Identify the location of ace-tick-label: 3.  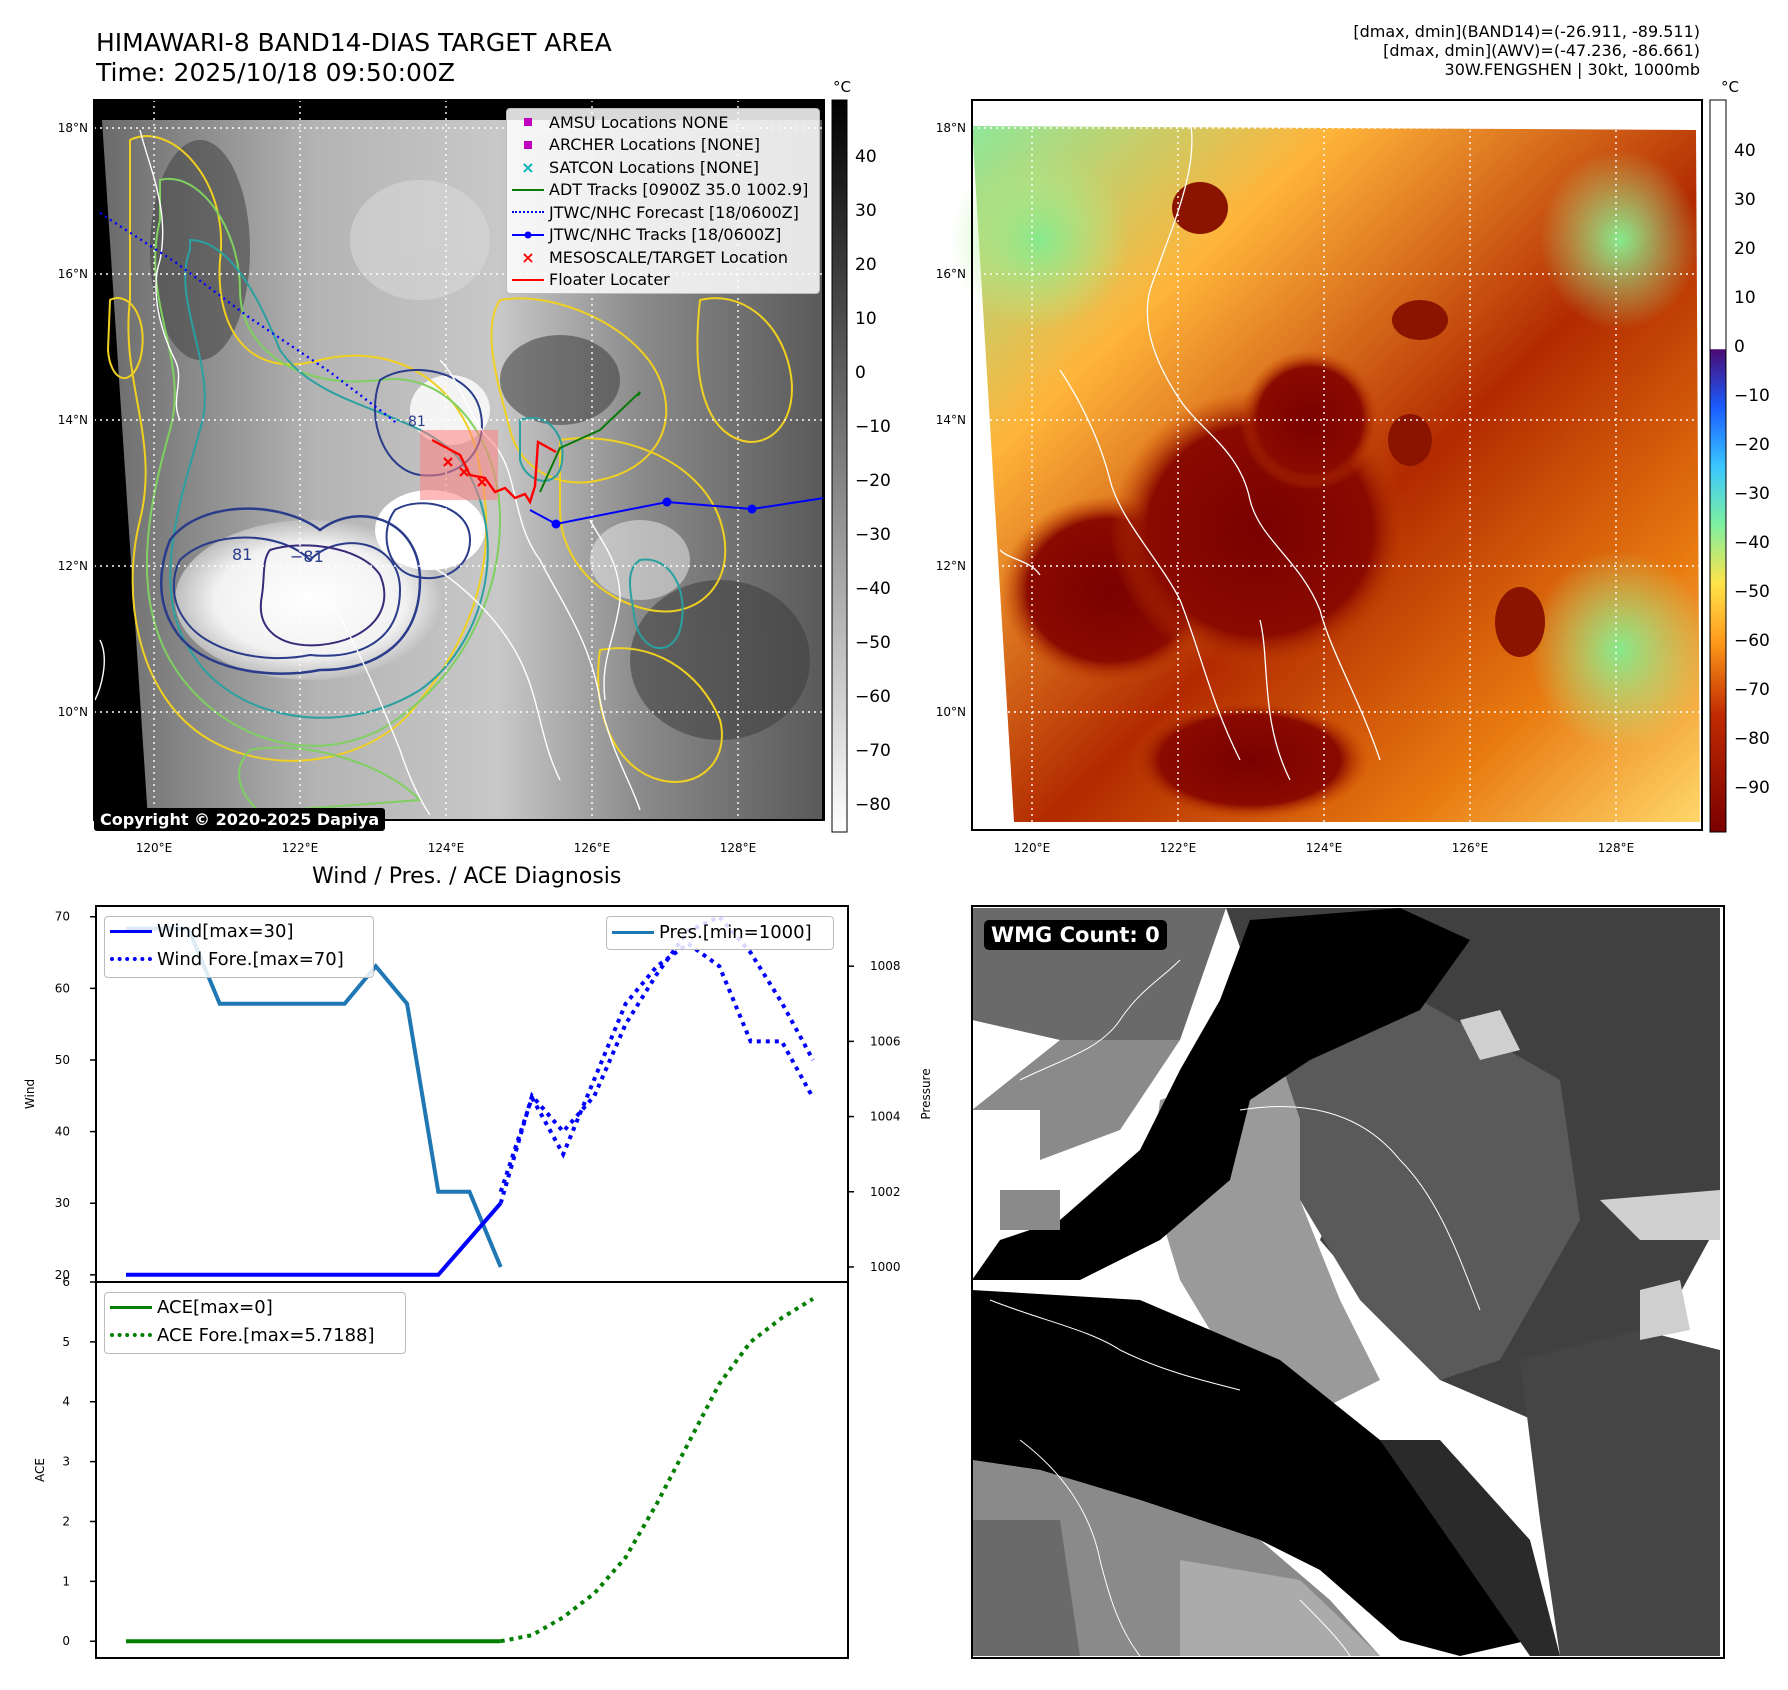
(66, 1462).